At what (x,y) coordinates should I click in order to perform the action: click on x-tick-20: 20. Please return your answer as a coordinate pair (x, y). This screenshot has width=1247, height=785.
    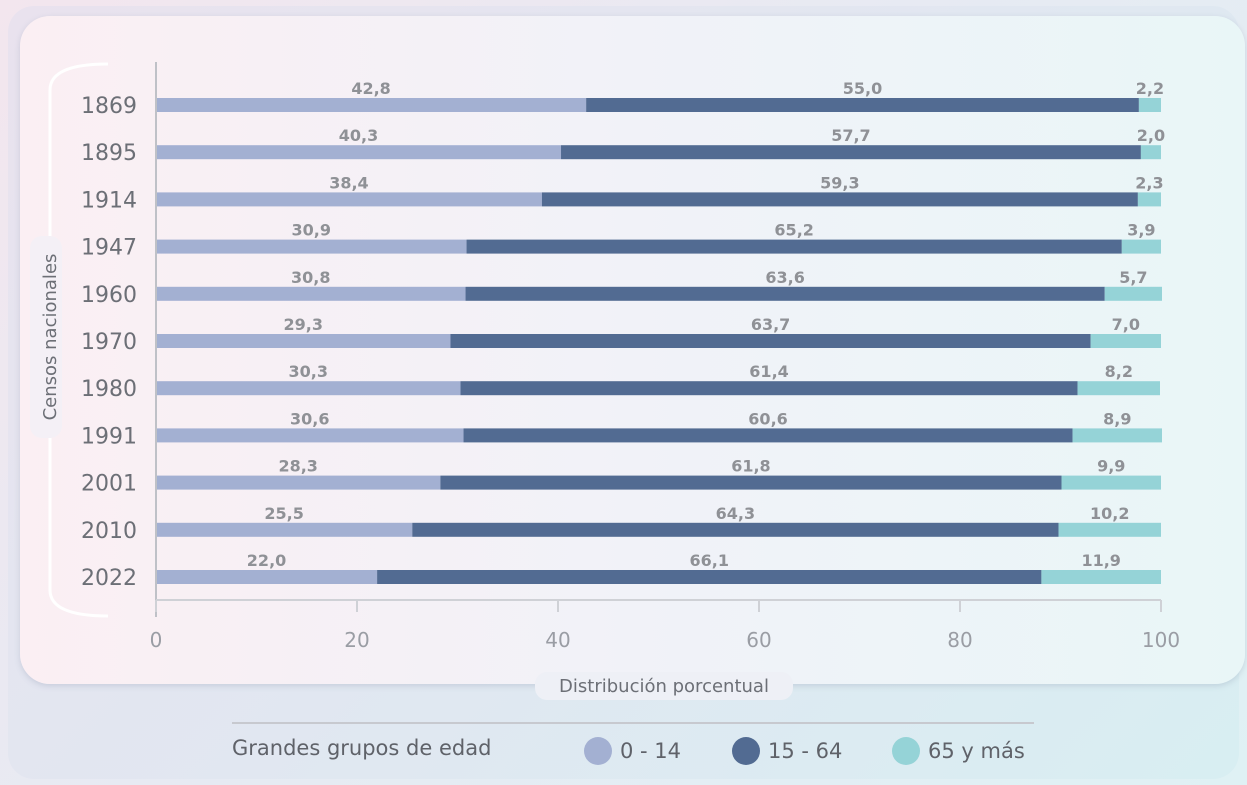
    Looking at the image, I should click on (356, 640).